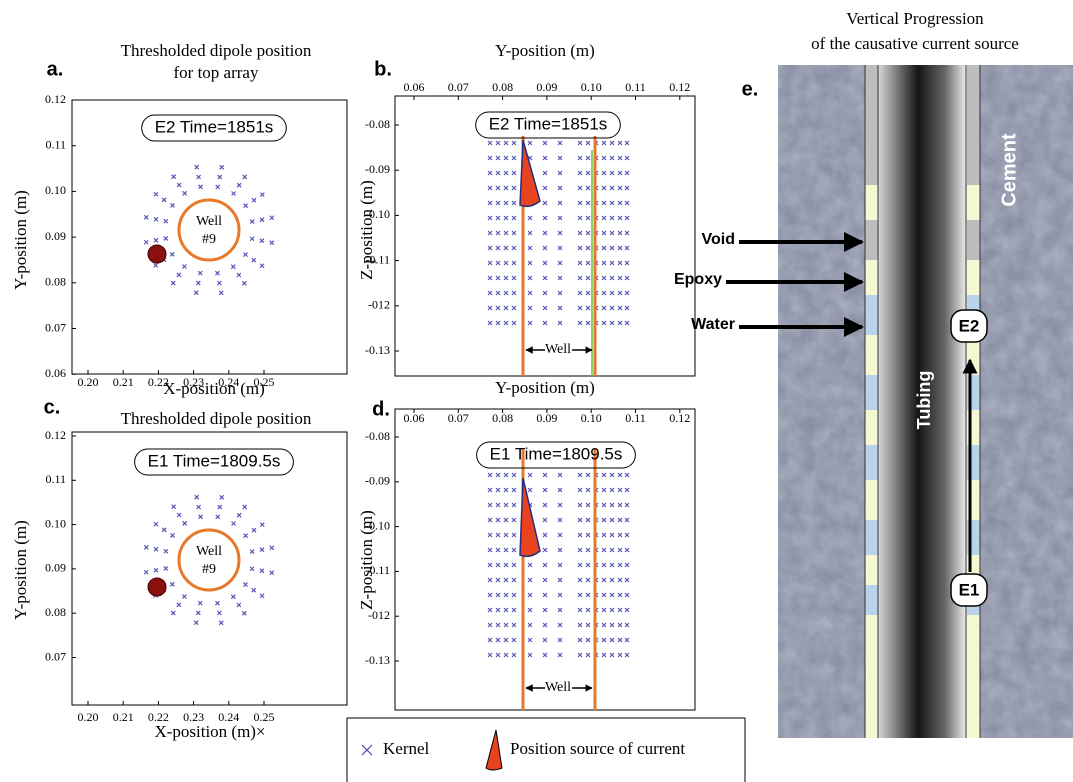 This screenshot has width=1073, height=782. What do you see at coordinates (228, 382) in the screenshot?
I see `x-tick-label: 0.24` at bounding box center [228, 382].